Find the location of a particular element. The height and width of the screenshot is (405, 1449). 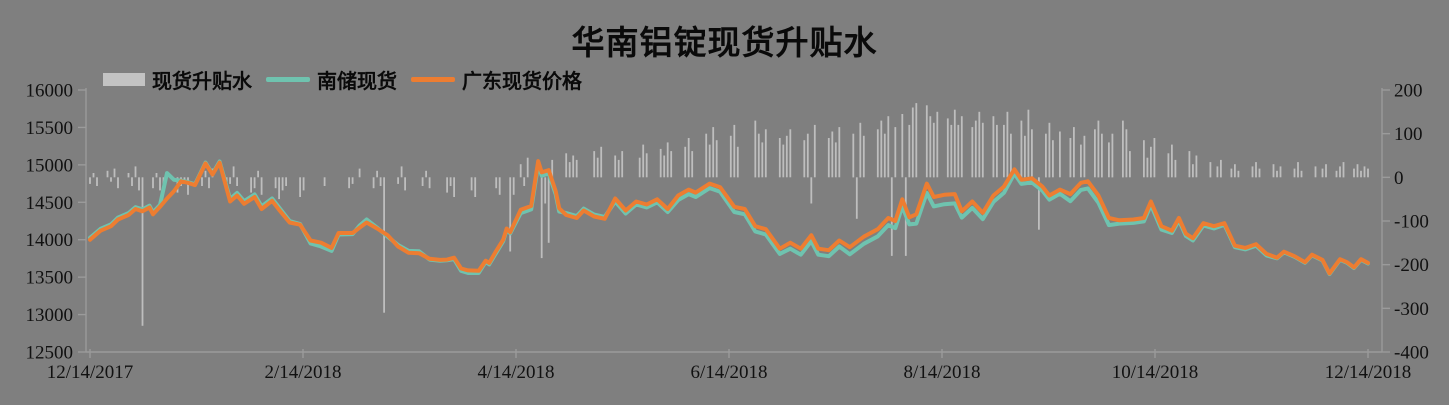

right-axis-tick-label: -400 is located at coordinates (1411, 353).